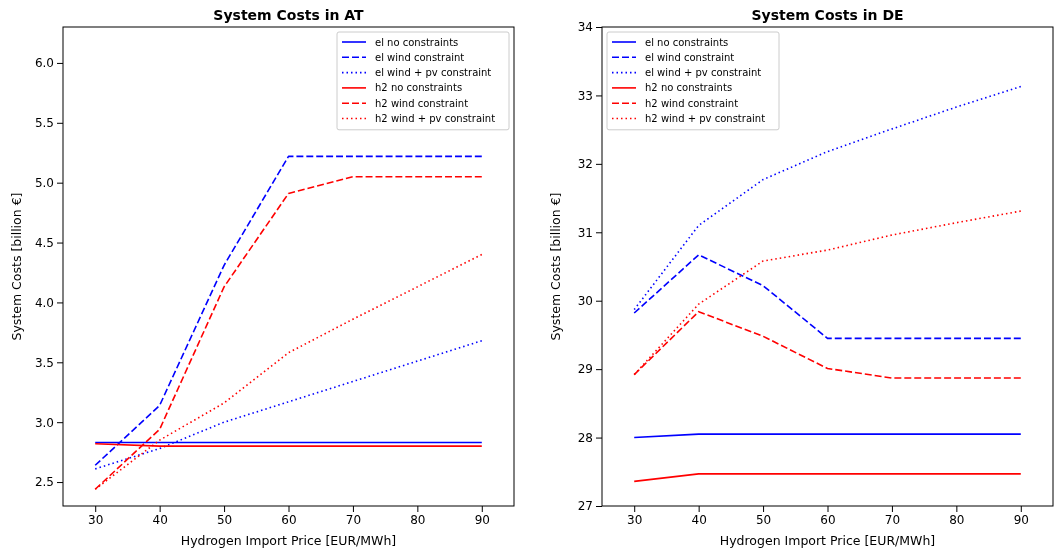 This screenshot has width=1055, height=556. Describe the element at coordinates (44, 482) in the screenshot. I see `y-tick-label: 2.5` at that location.